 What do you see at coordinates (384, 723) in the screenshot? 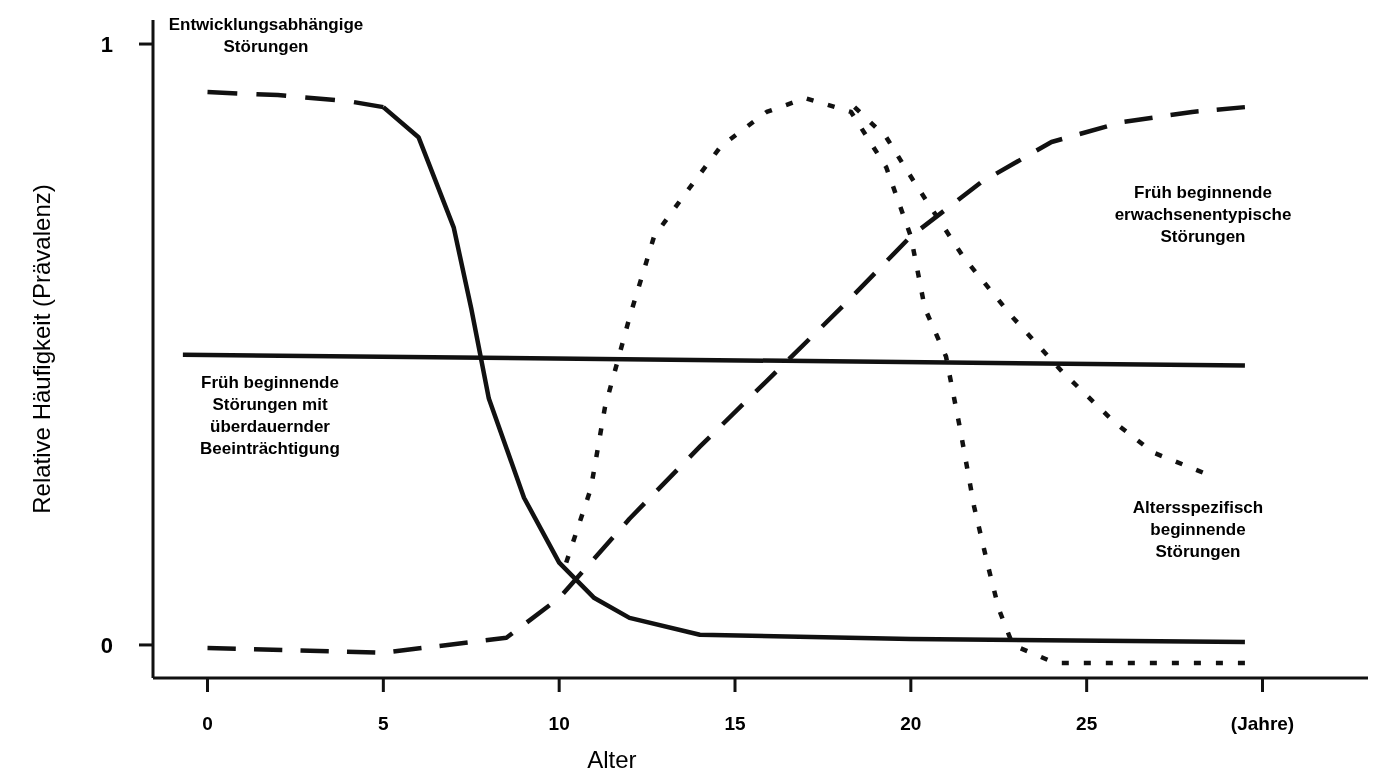
I see `x-tick-label: 5` at bounding box center [384, 723].